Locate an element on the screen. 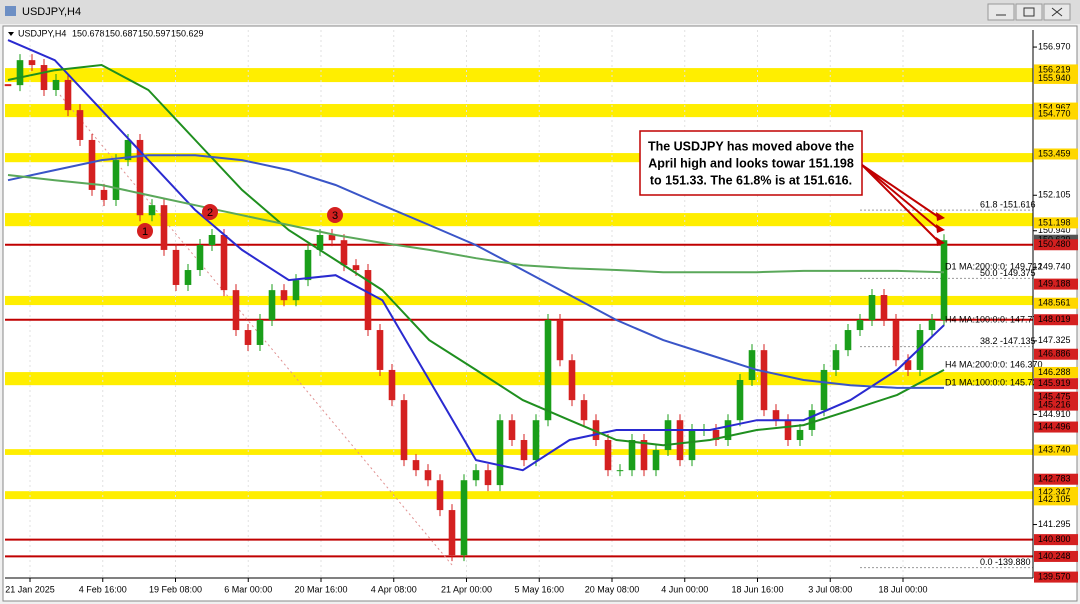  price-level-label: 155.940 is located at coordinates (1054, 78).